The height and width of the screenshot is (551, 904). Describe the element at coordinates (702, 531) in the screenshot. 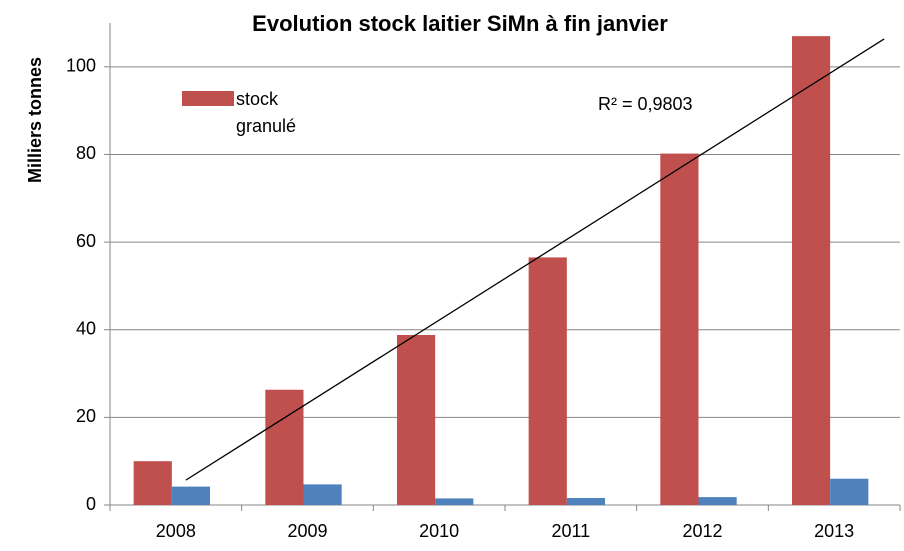

I see `x-tick-label: 2012` at that location.